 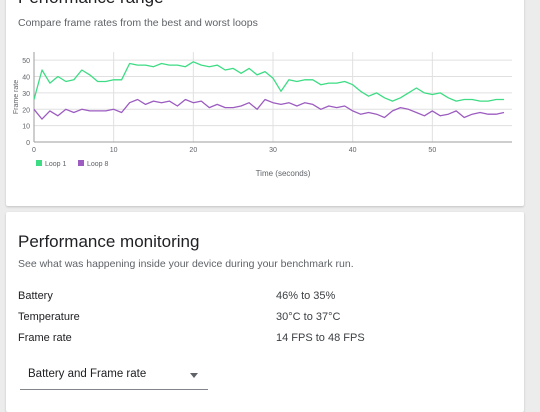 I want to click on y-axis-label: Frame rate, so click(x=16, y=97).